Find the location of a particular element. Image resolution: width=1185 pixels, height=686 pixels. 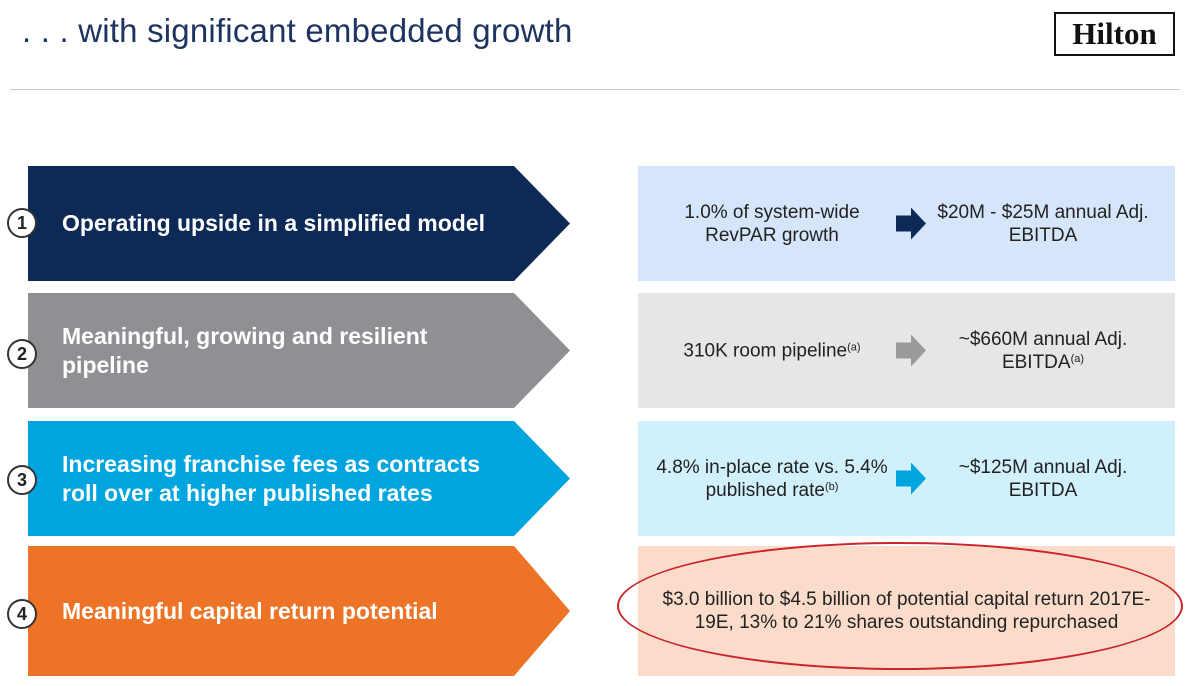

step-number-2: 2 is located at coordinates (22, 354).